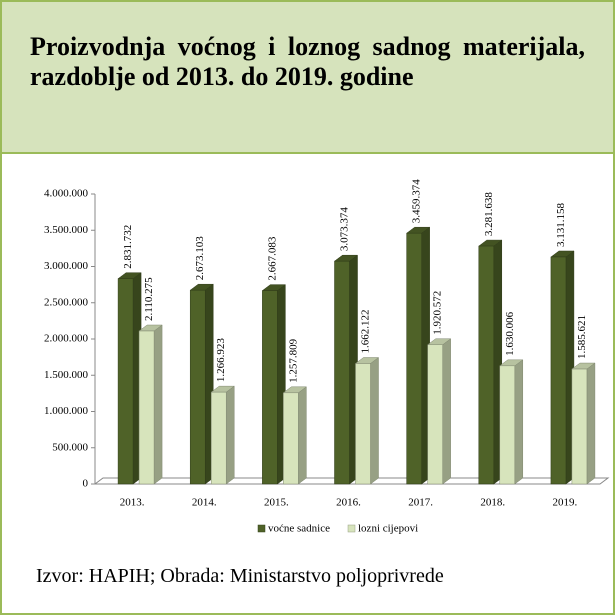 The height and width of the screenshot is (615, 615). Describe the element at coordinates (561, 224) in the screenshot. I see `data-label: 3.131.158` at that location.